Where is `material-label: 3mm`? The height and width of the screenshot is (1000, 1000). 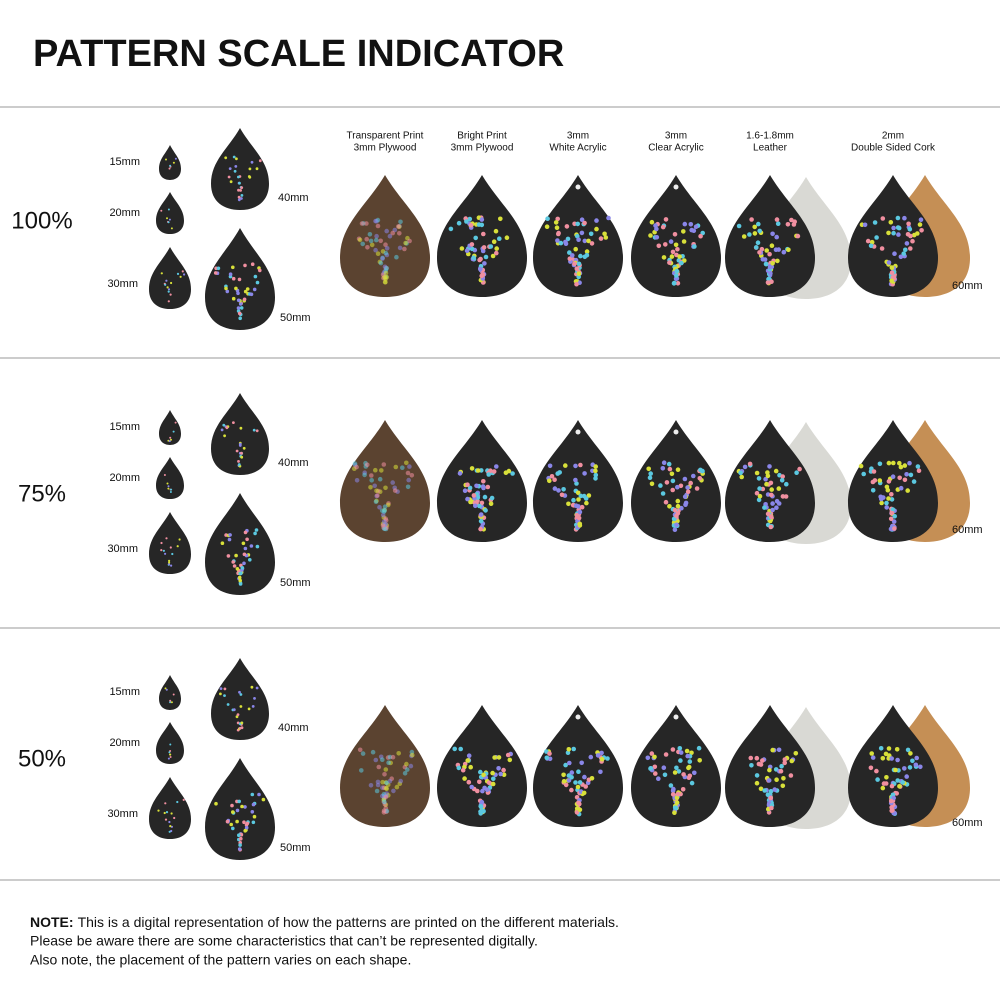 material-label: 3mm is located at coordinates (578, 136).